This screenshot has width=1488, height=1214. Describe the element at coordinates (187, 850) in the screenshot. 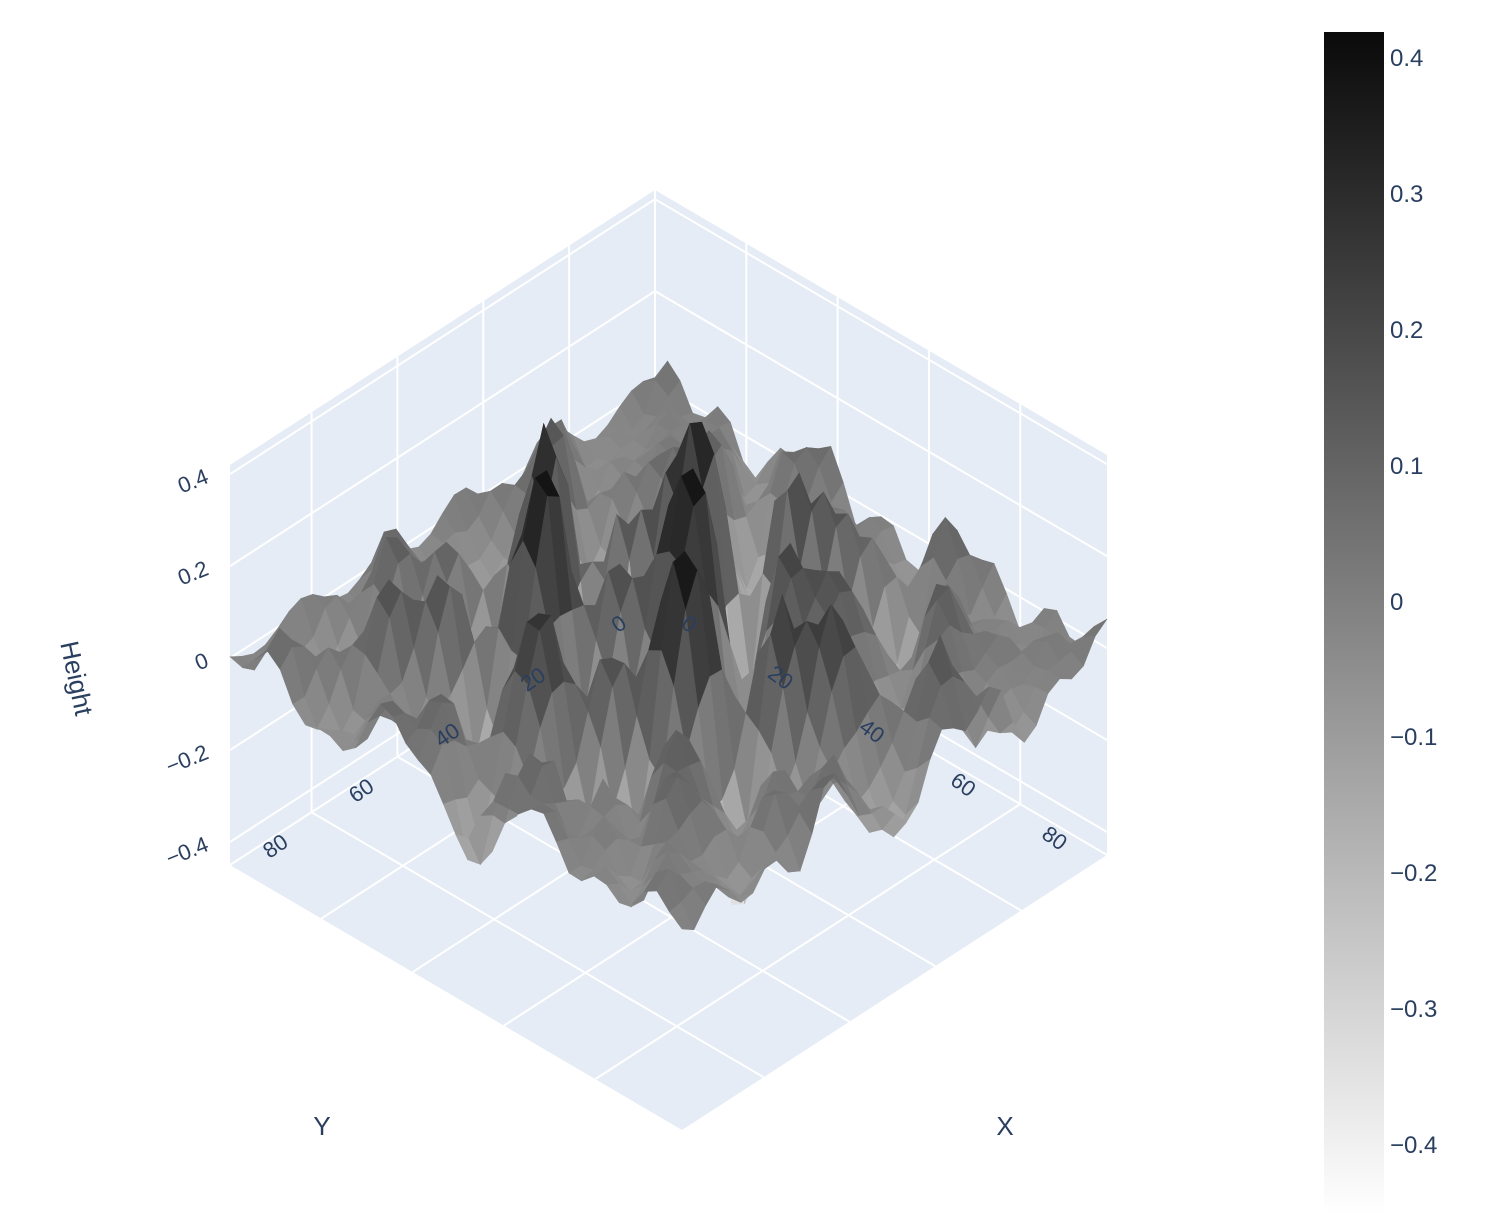

I see `z-tick-label: −0.4` at that location.